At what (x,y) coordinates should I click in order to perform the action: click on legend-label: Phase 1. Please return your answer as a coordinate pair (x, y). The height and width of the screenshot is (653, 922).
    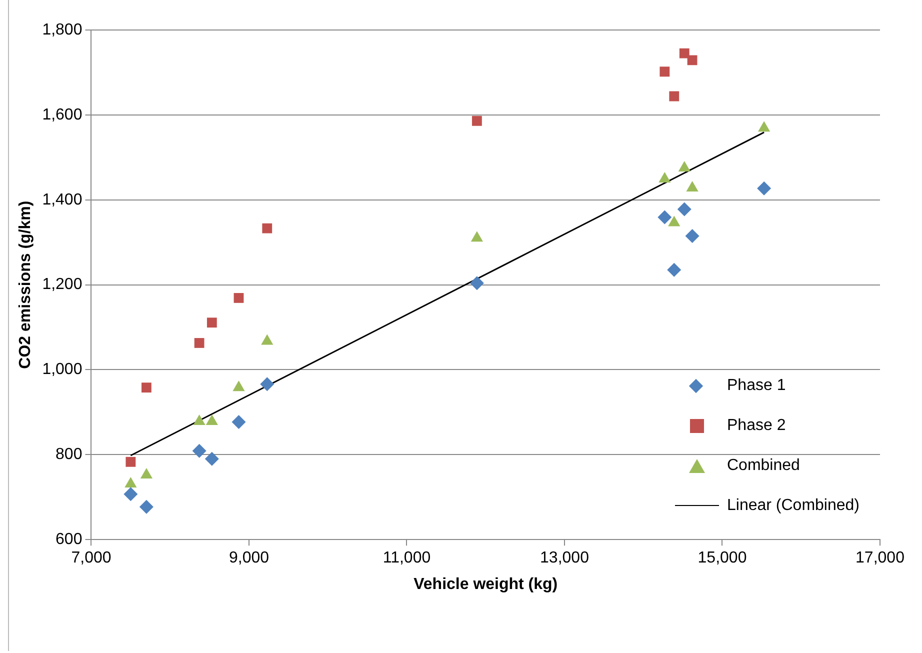
    Looking at the image, I should click on (756, 386).